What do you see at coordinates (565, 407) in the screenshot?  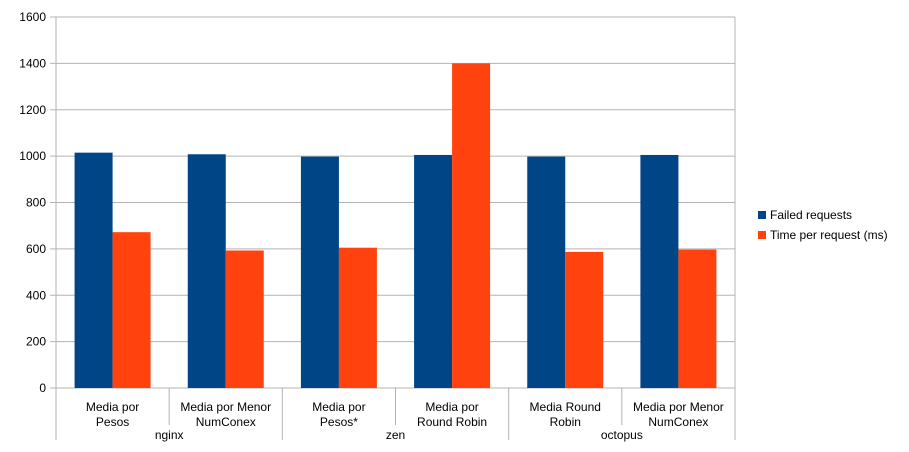 I see `x-tick-label: Media Round` at bounding box center [565, 407].